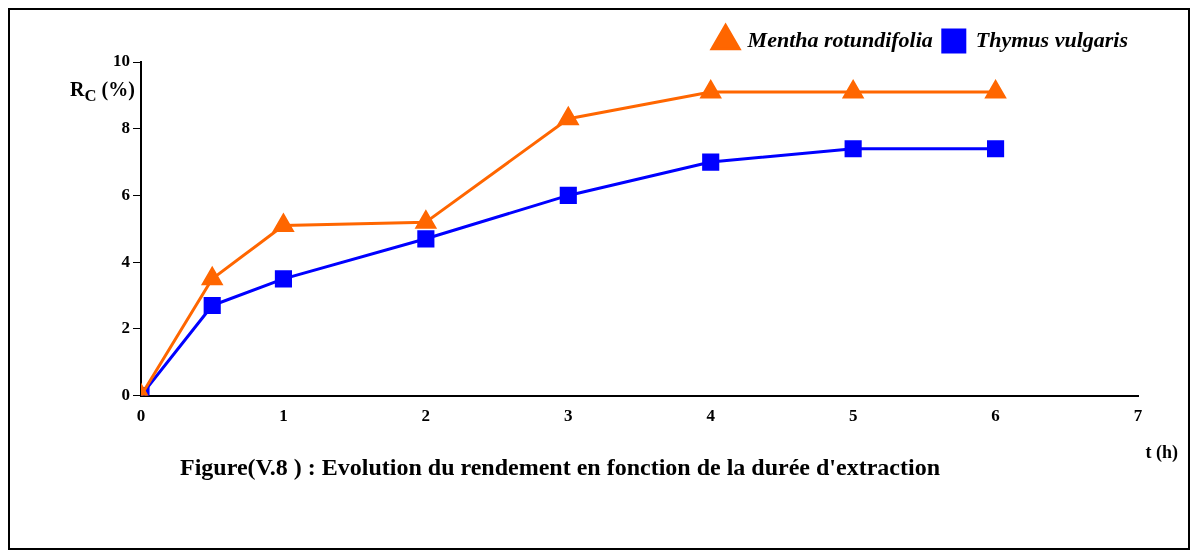 This screenshot has width=1198, height=559. What do you see at coordinates (995, 416) in the screenshot?
I see `x-tick-label: 6` at bounding box center [995, 416].